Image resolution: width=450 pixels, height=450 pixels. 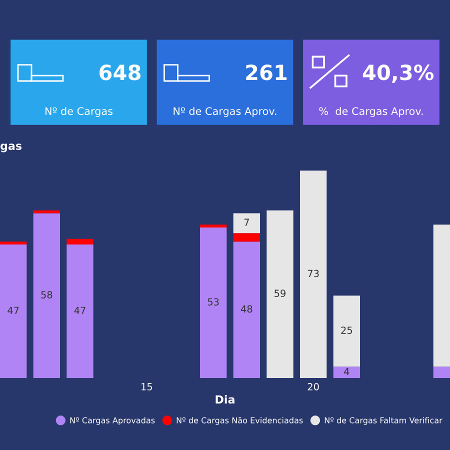 I want to click on text: 261, so click(x=266, y=72).